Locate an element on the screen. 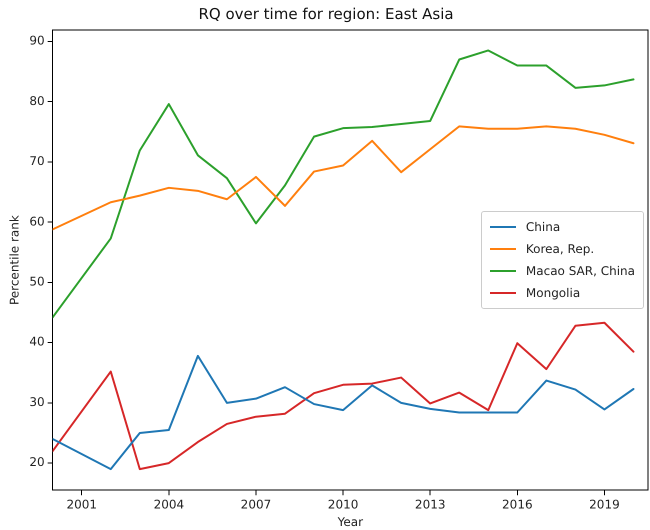 Image resolution: width=650 pixels, height=530 pixels. y-tick-label: 40 is located at coordinates (37, 341).